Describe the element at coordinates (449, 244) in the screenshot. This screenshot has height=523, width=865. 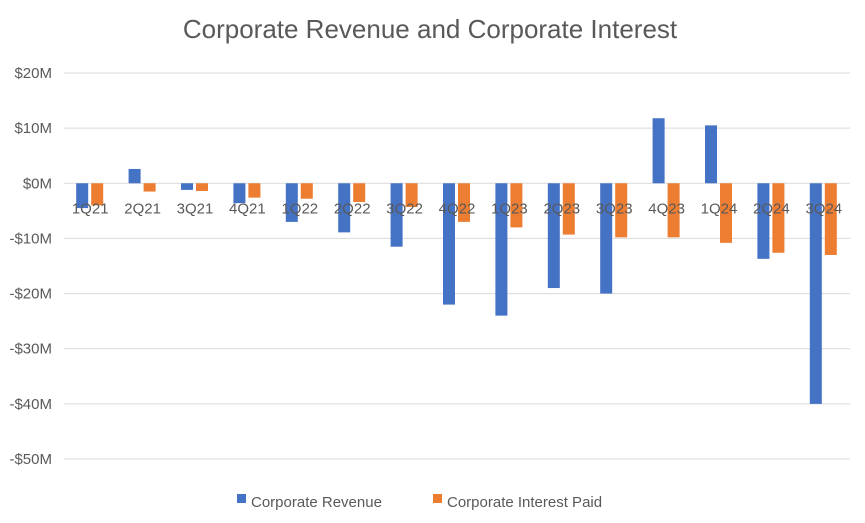
I see `bar-corporate-revenue-4q22` at that location.